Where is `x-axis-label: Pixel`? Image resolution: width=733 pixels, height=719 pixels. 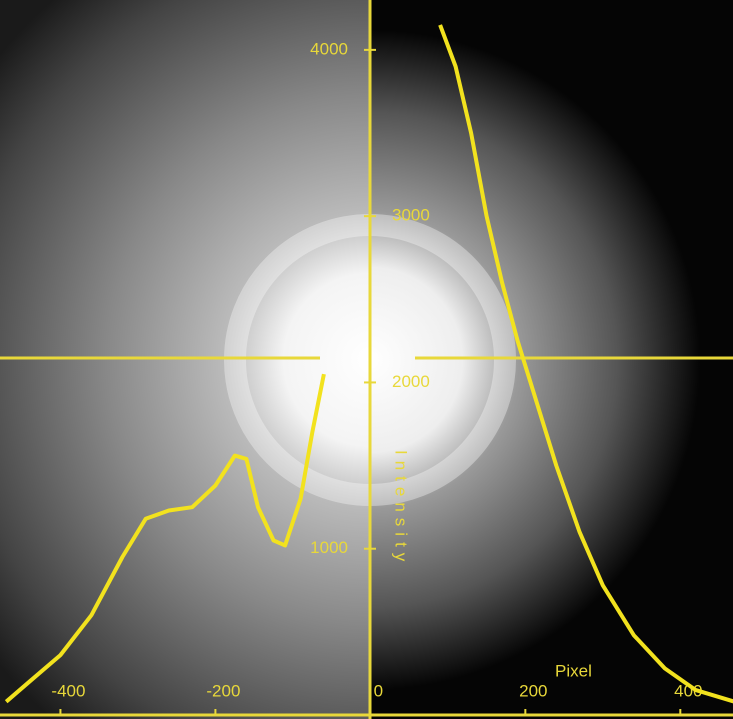 x-axis-label: Pixel is located at coordinates (573, 670).